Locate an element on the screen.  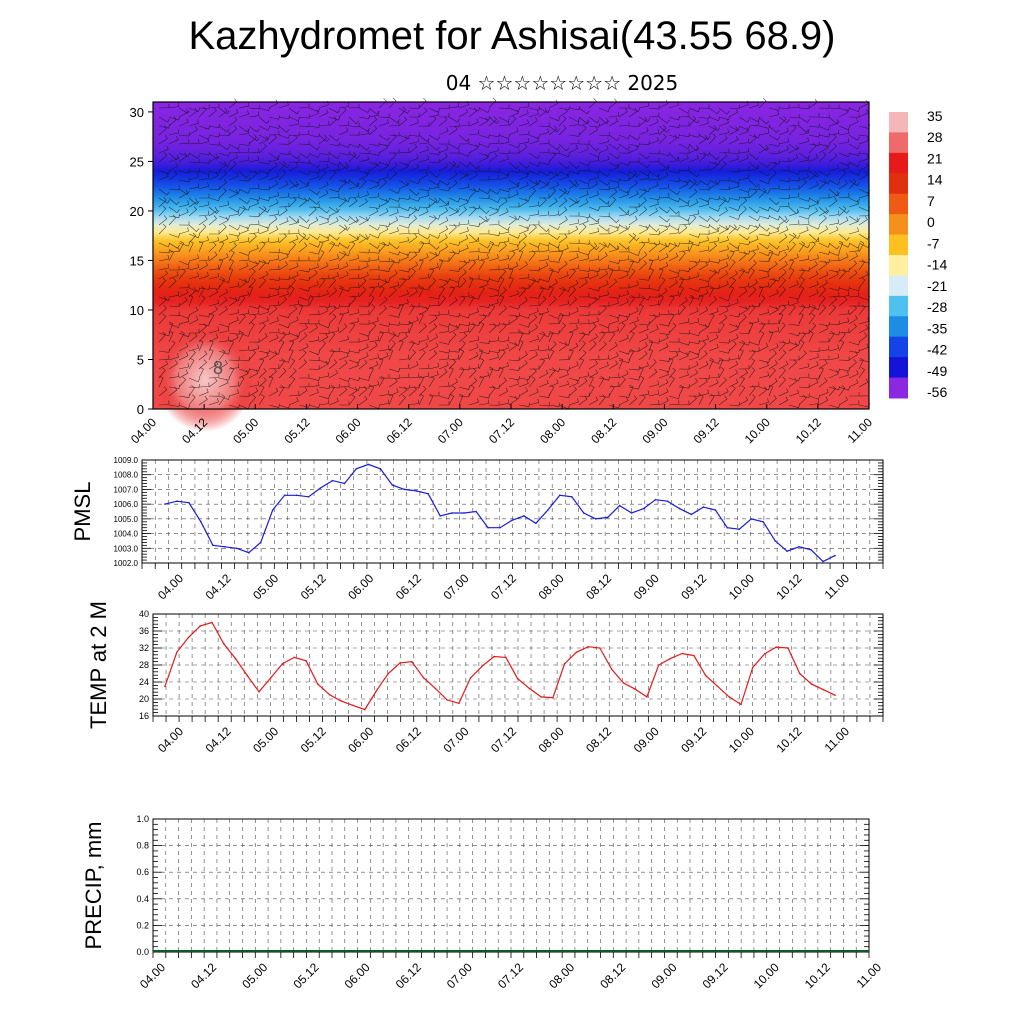
y-tick-label: 40 is located at coordinates (144, 614).